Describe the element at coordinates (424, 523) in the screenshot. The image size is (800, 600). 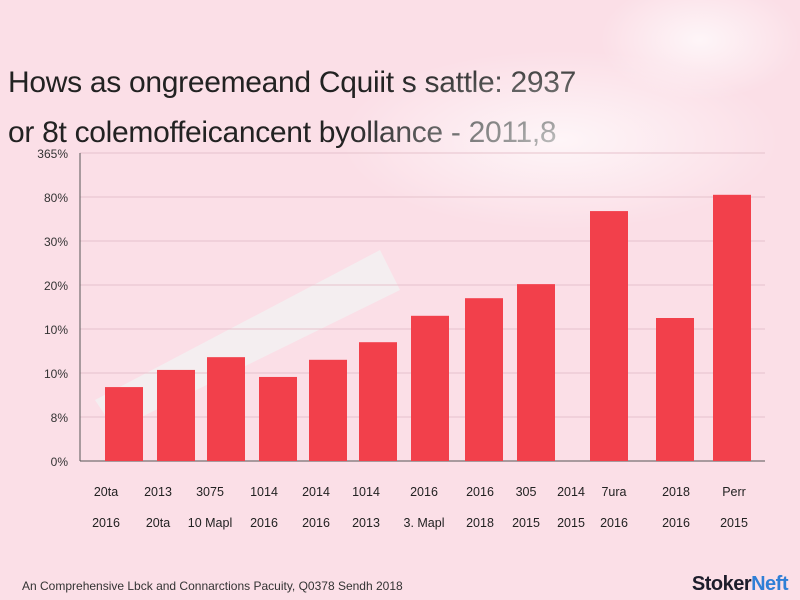
I see `x-tick-label: 3. Mapl` at that location.